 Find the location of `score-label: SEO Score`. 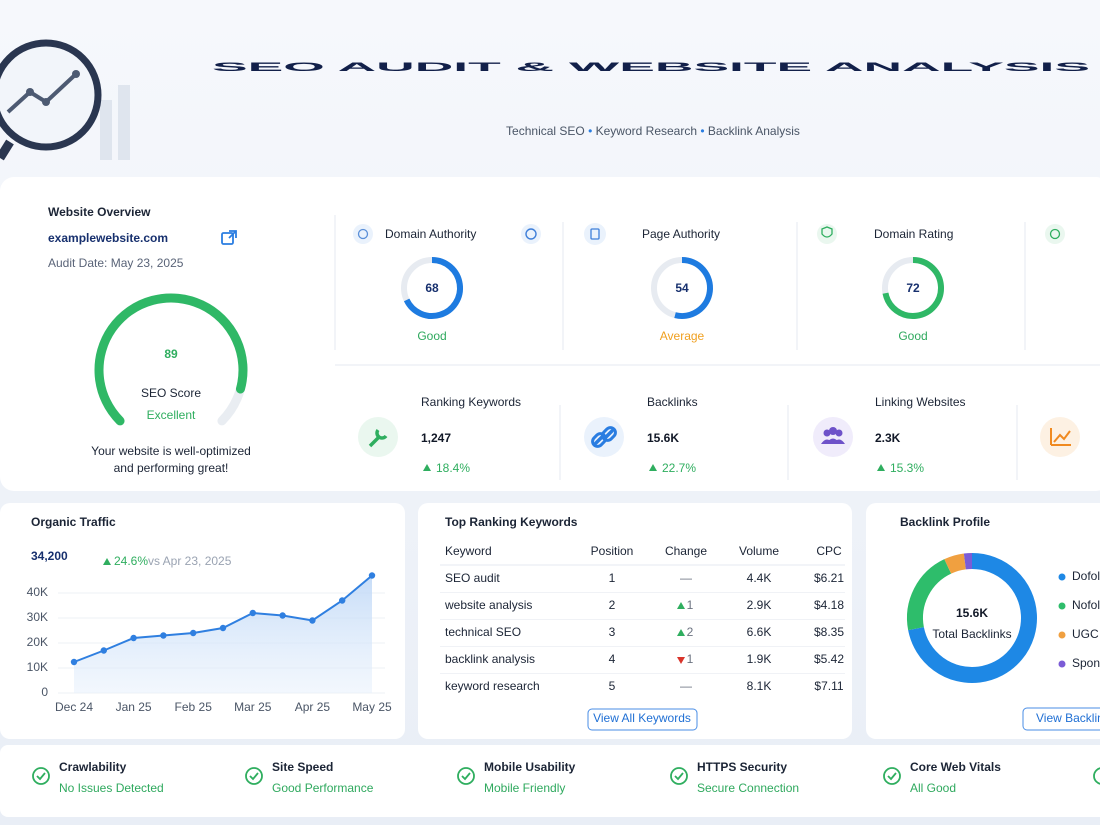

score-label: SEO Score is located at coordinates (171, 393).